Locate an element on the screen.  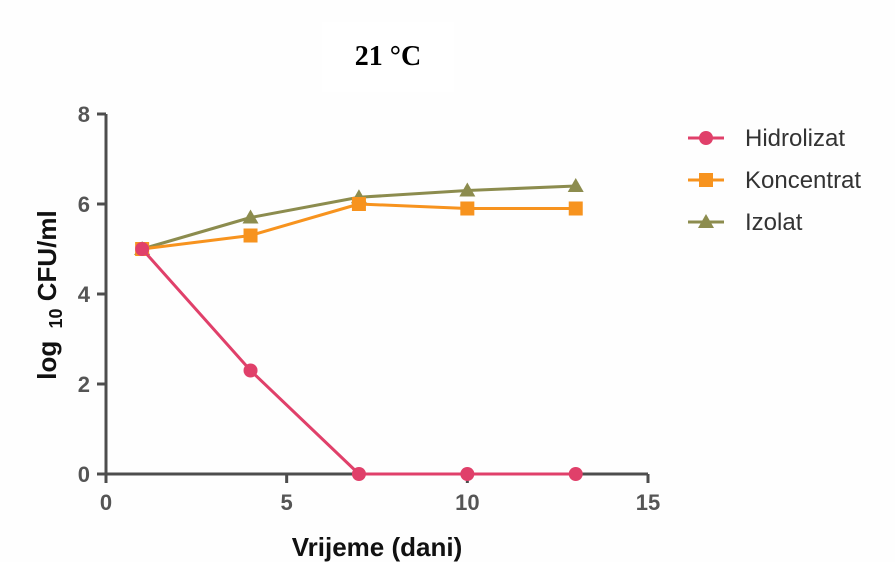
y-tick-label: 8 is located at coordinates (84, 114).